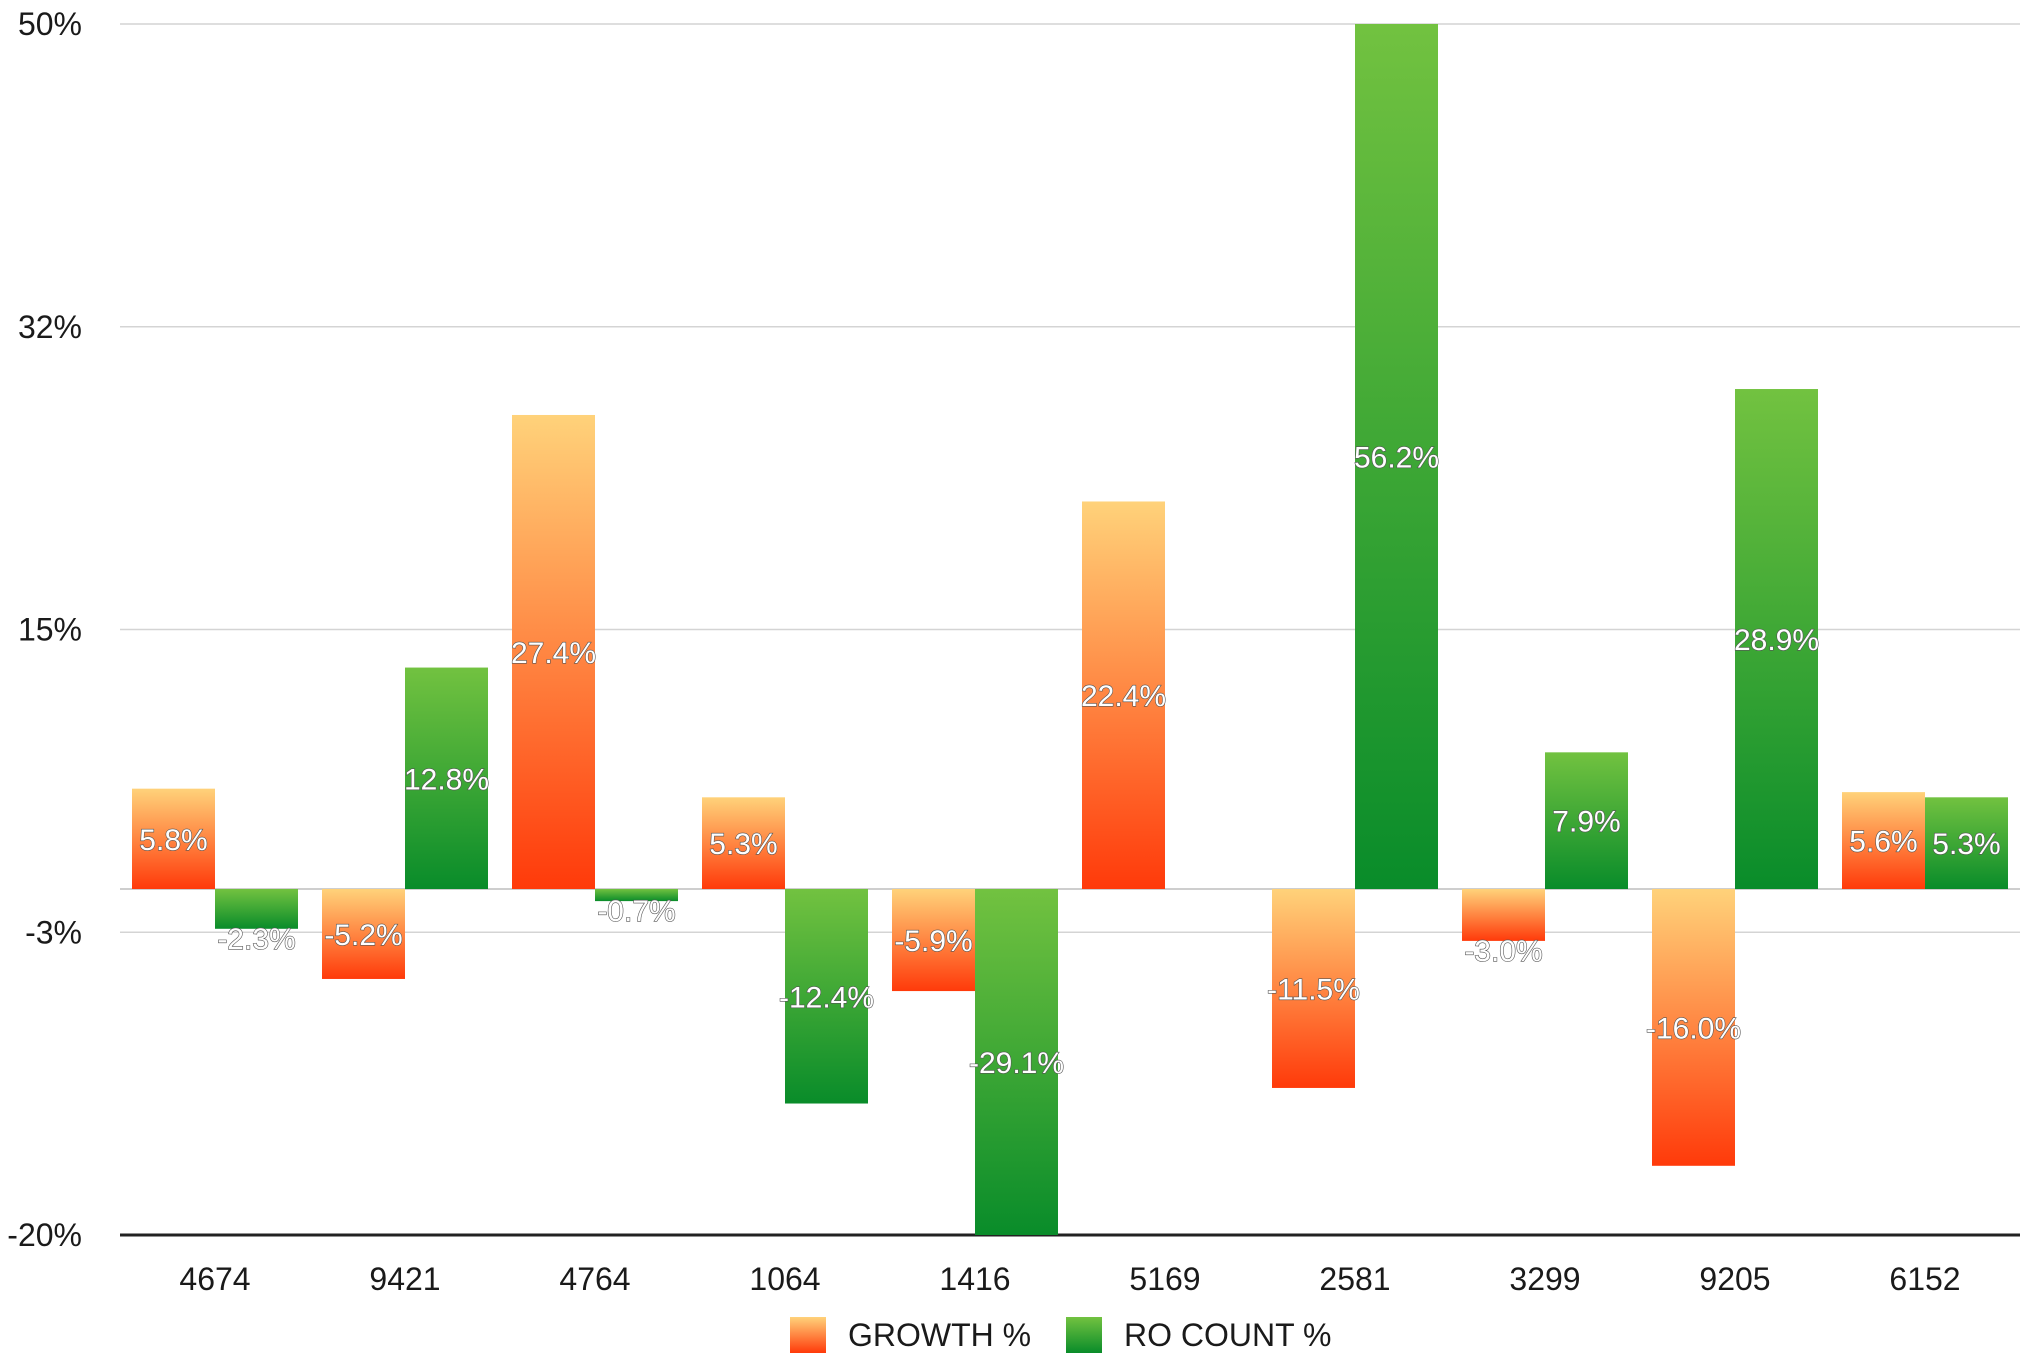  I want to click on data-label: -11.5%, so click(1313, 989).